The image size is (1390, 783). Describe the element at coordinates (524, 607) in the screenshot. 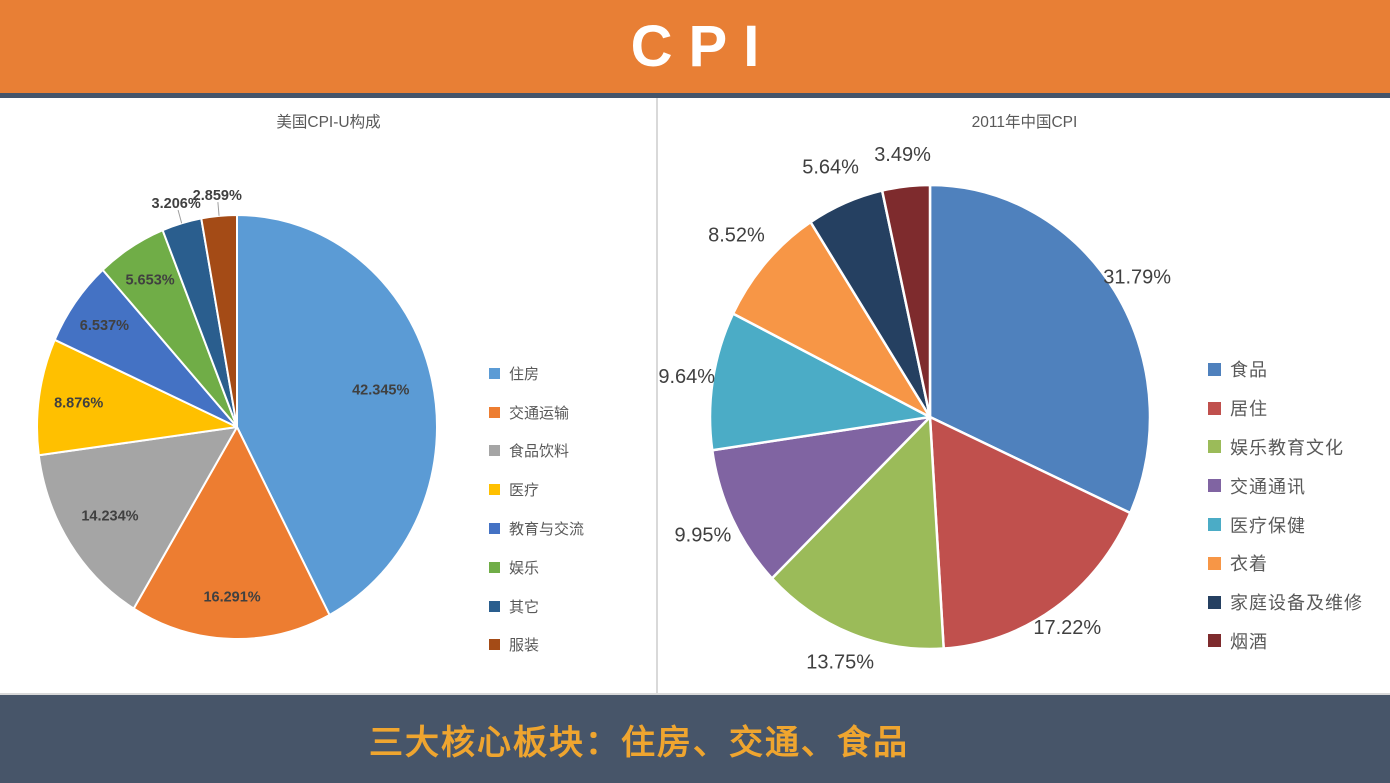

I see `legend-label: 其它` at that location.